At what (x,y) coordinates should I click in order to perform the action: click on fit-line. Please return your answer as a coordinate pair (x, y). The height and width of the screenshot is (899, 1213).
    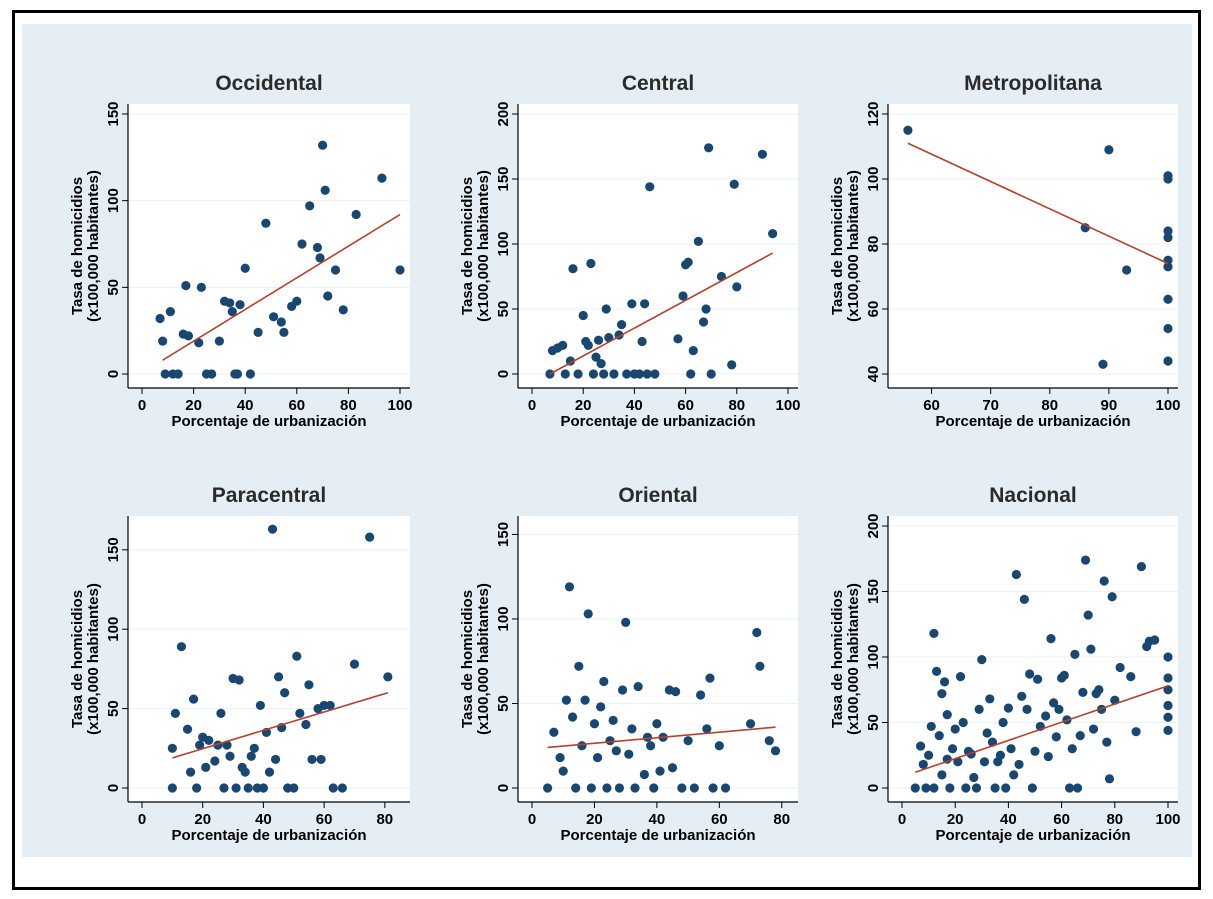
    Looking at the image, I should click on (1042, 729).